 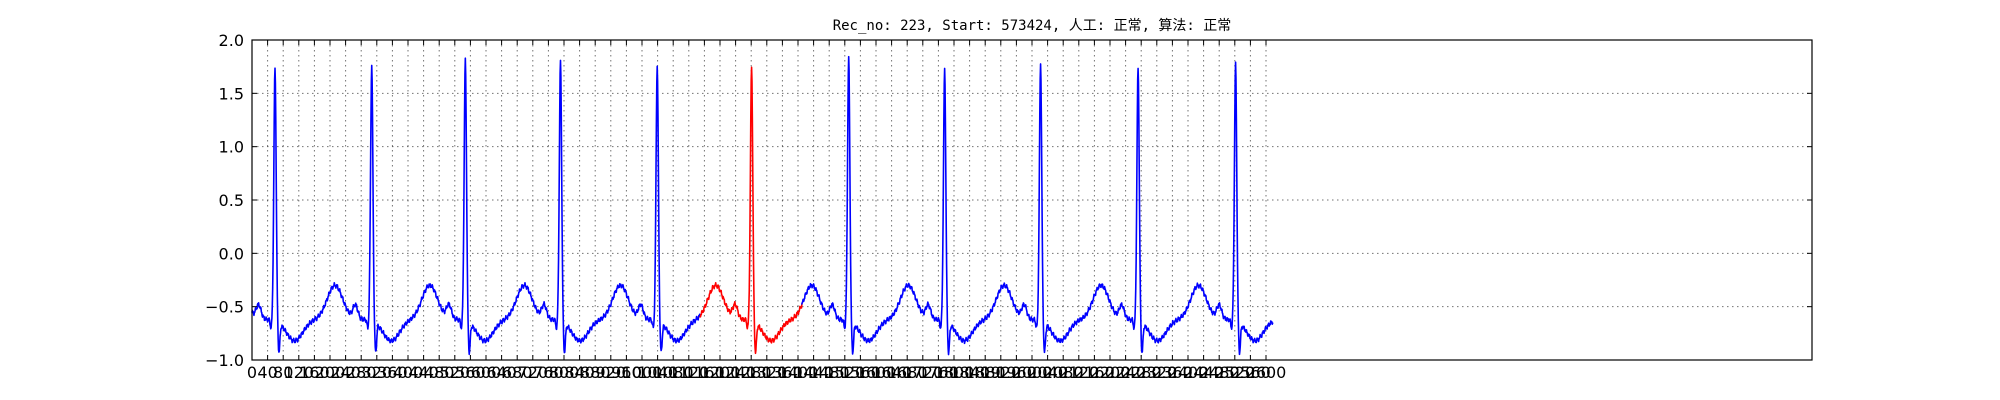 What do you see at coordinates (688, 372) in the screenshot?
I see `x-tick-label: 1120` at bounding box center [688, 372].